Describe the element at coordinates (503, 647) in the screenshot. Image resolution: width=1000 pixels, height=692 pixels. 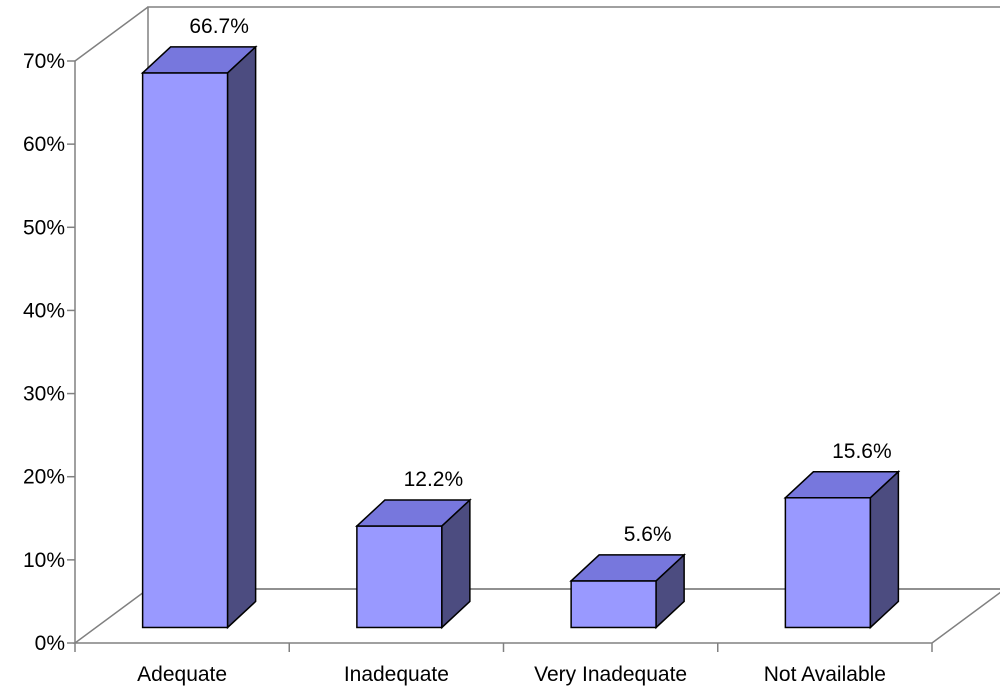
I see `x-axis-ticks` at that location.